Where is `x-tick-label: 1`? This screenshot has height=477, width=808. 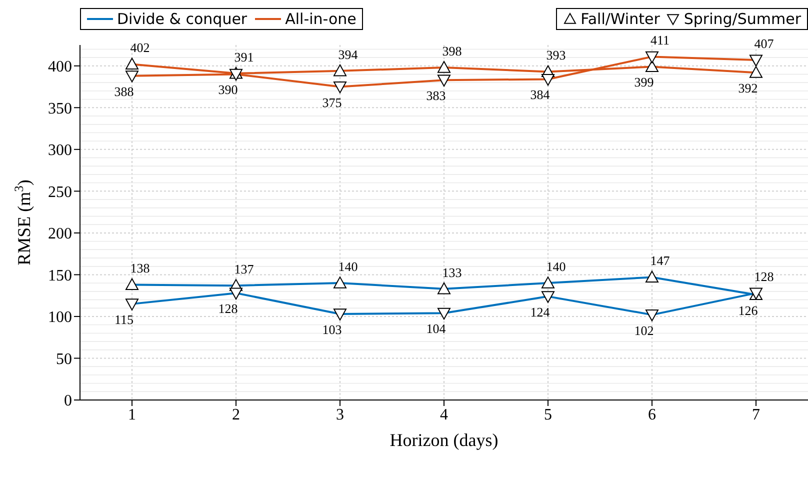
x-tick-label: 1 is located at coordinates (132, 415).